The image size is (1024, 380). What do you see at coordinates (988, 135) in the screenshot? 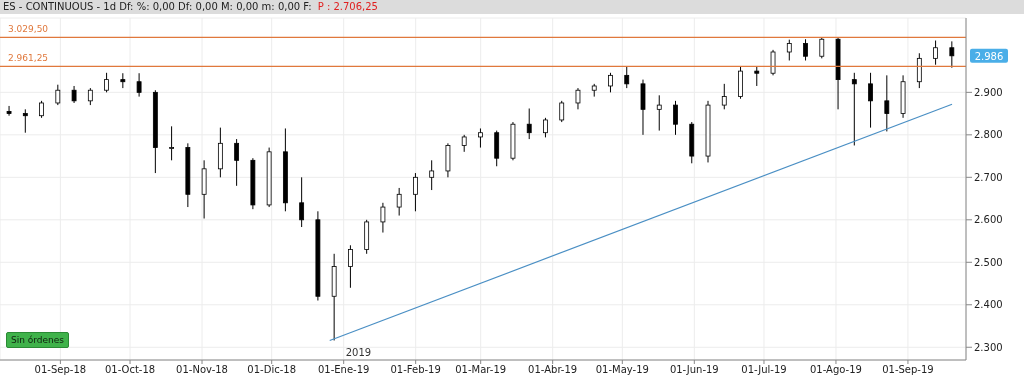
I see `y-tick-label: 2.800` at bounding box center [988, 135].